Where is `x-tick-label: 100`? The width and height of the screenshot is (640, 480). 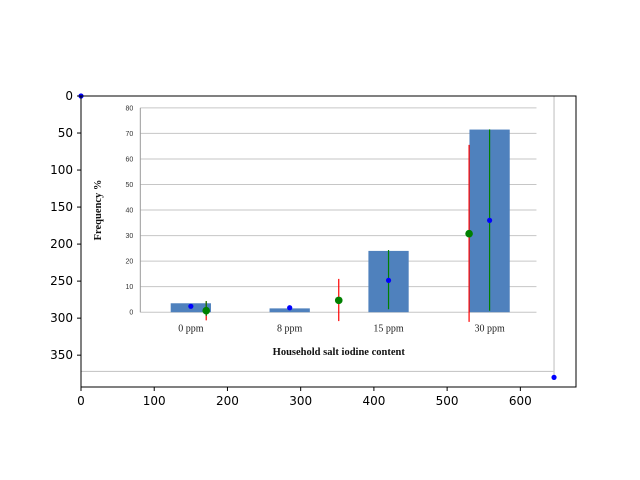
x-tick-label: 100 is located at coordinates (154, 401).